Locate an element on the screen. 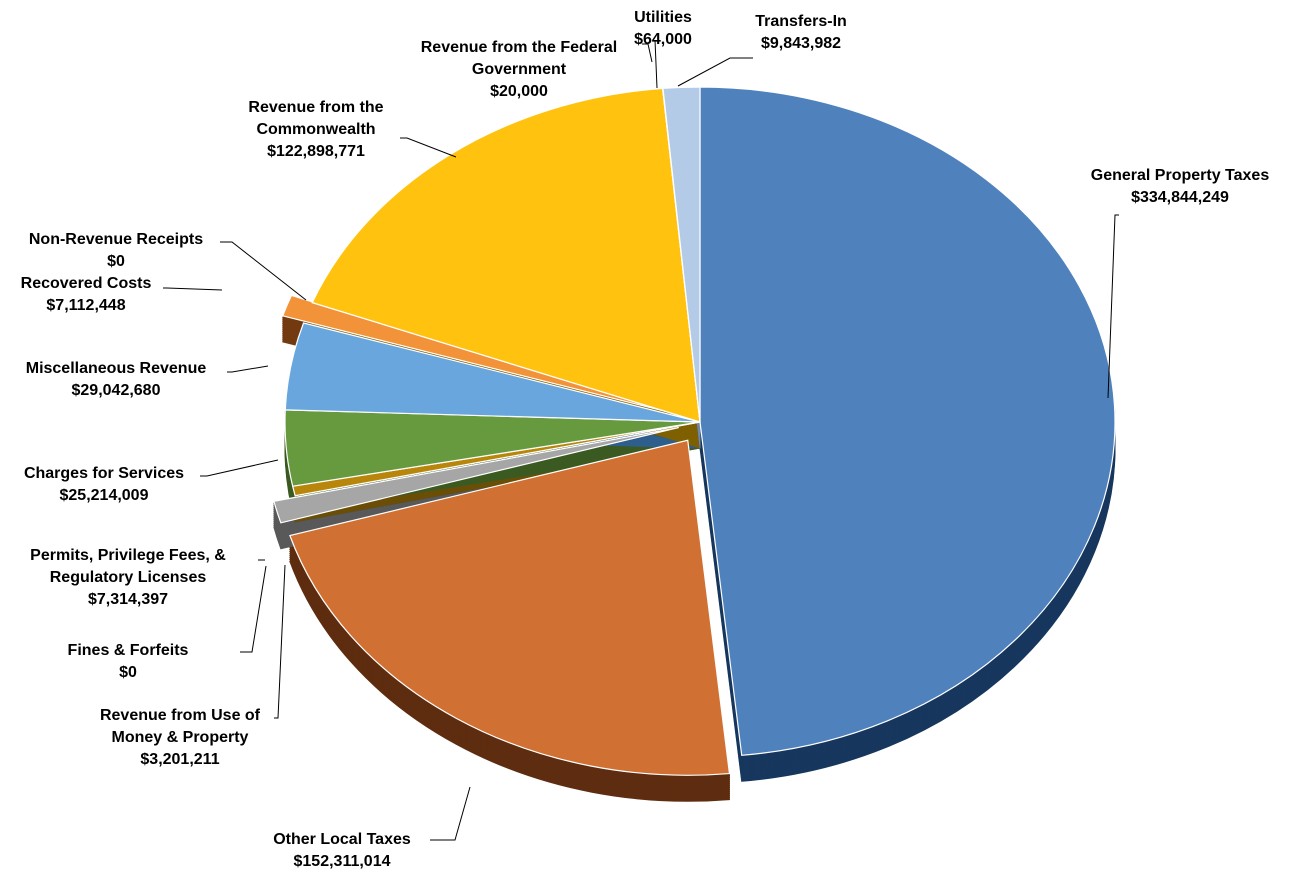 The image size is (1297, 878). data-label-line: Miscellaneous Revenue is located at coordinates (116, 368).